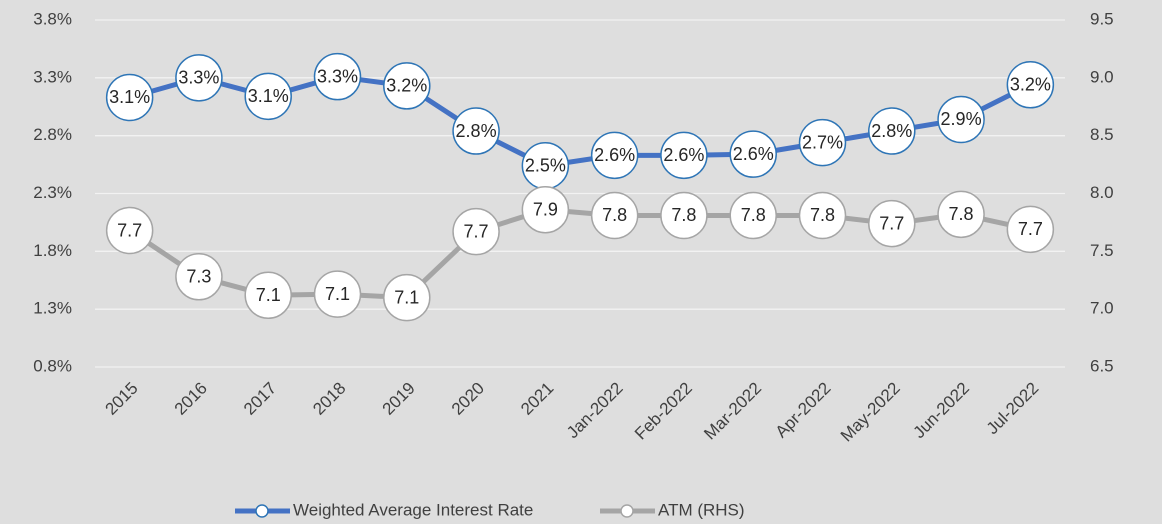 This screenshot has height=524, width=1162. I want to click on data-label: 7.3, so click(198, 277).